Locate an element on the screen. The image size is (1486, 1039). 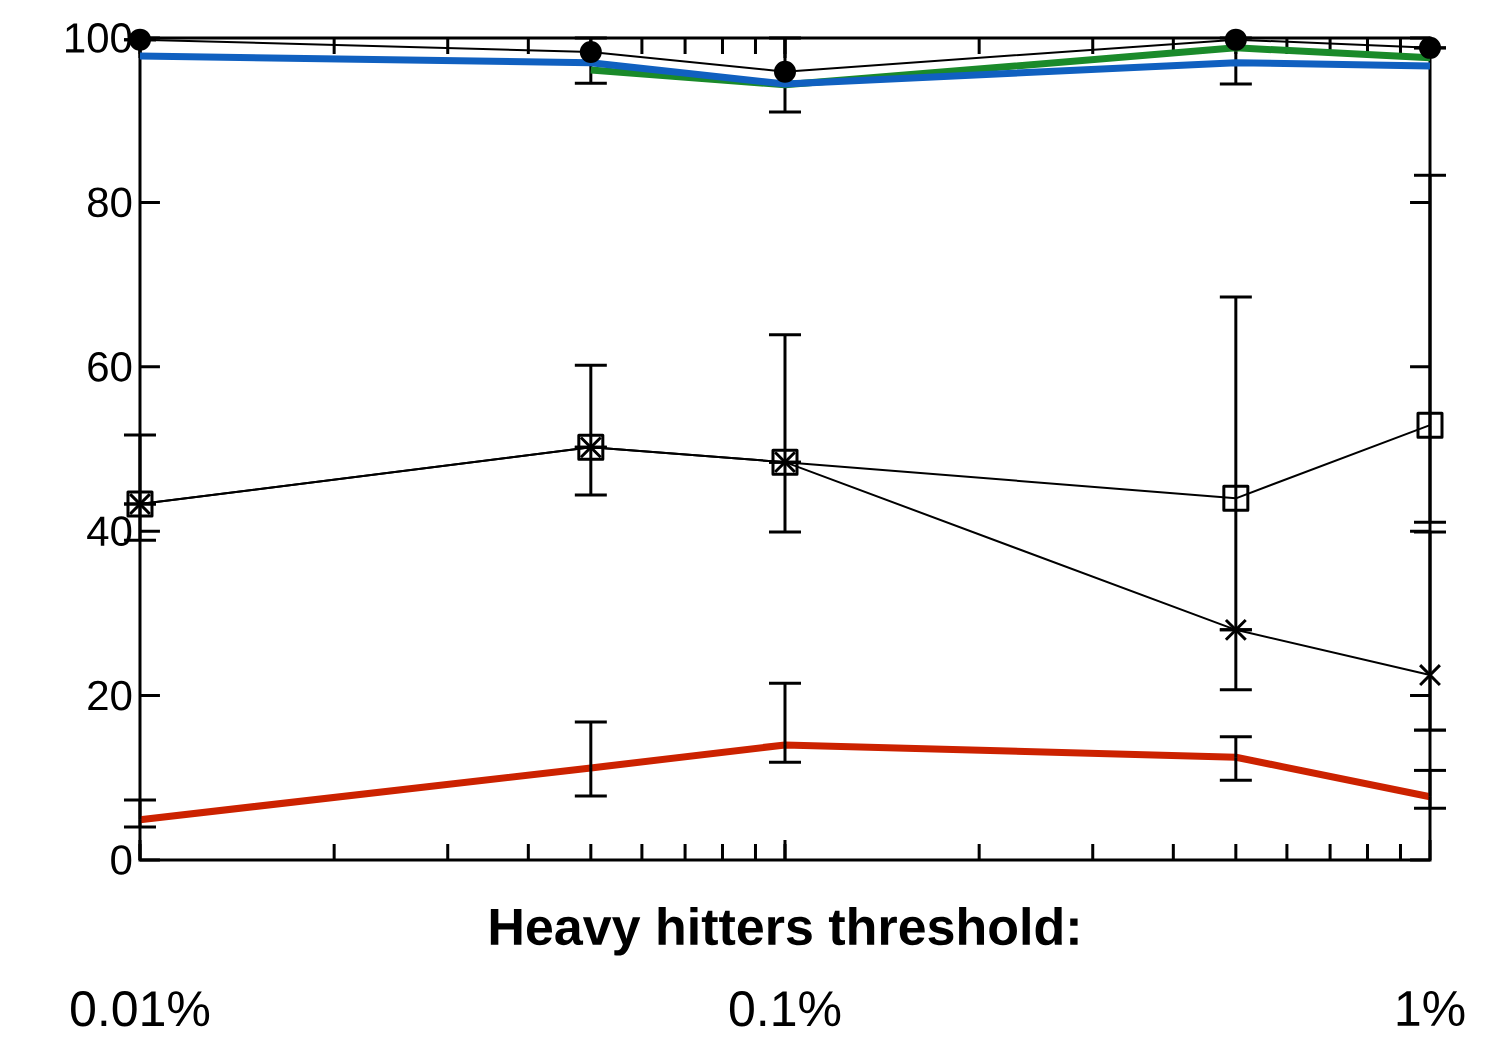
y-tick-label: 40 is located at coordinates (109, 531).